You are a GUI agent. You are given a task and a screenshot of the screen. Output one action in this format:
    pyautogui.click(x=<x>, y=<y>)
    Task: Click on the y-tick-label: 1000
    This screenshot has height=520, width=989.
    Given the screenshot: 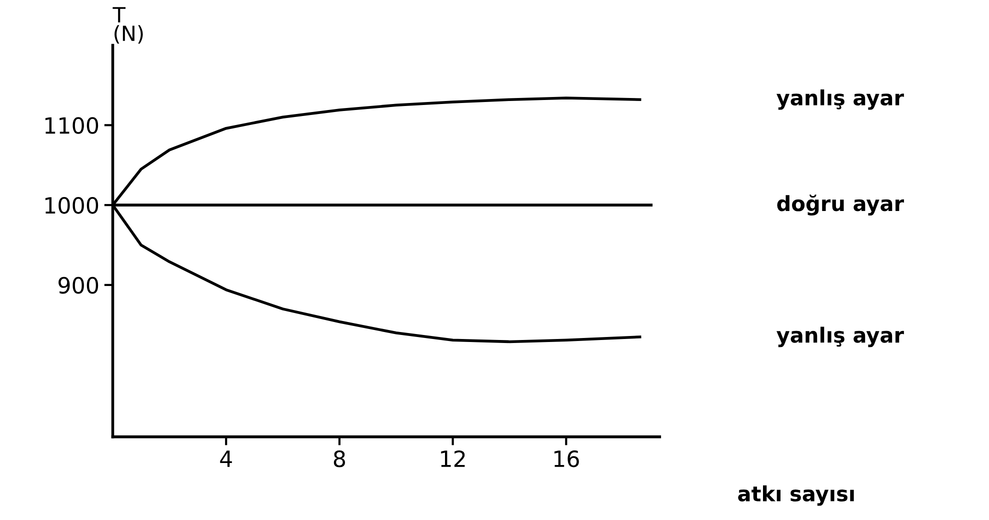 What is the action you would take?
    pyautogui.click(x=71, y=205)
    